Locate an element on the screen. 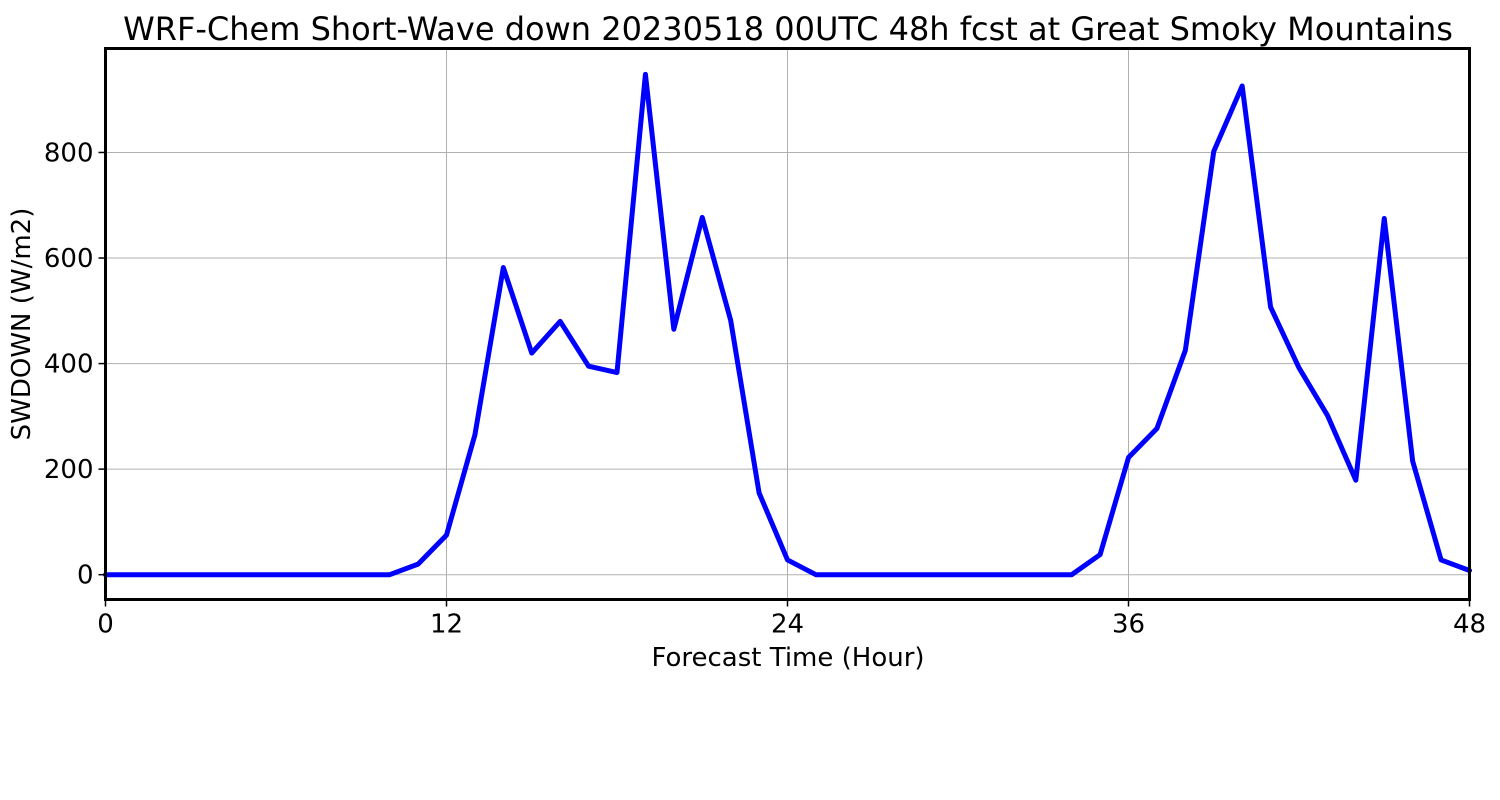 Image resolution: width=1500 pixels, height=800 pixels. y-tick-label: 400 is located at coordinates (69, 365).